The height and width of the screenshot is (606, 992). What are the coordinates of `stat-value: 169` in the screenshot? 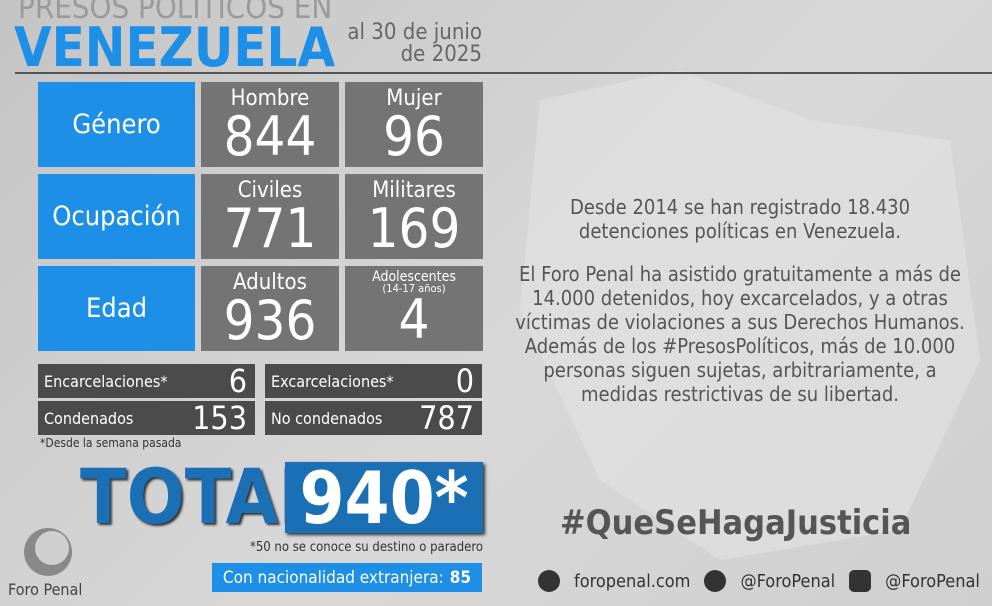 It's located at (414, 228).